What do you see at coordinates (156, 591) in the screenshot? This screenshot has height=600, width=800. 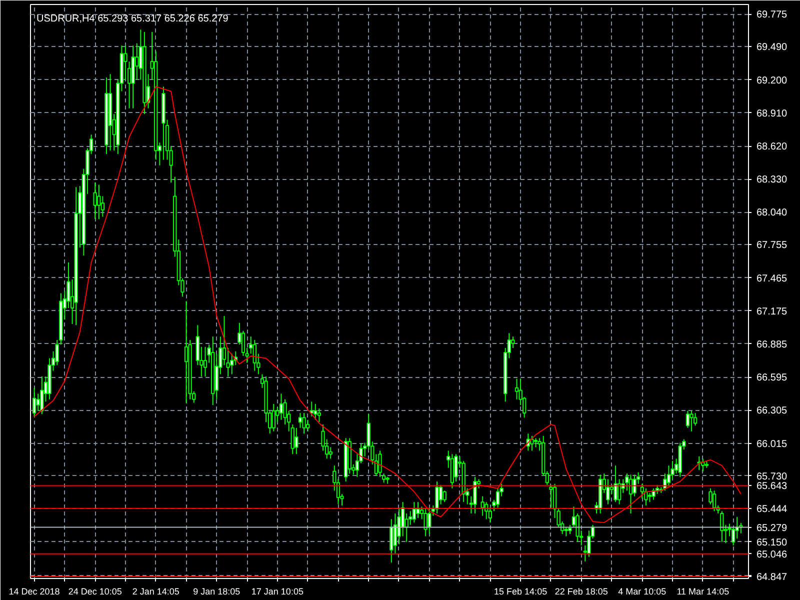 I see `x-tick-label: 2 Jan 14:05` at bounding box center [156, 591].